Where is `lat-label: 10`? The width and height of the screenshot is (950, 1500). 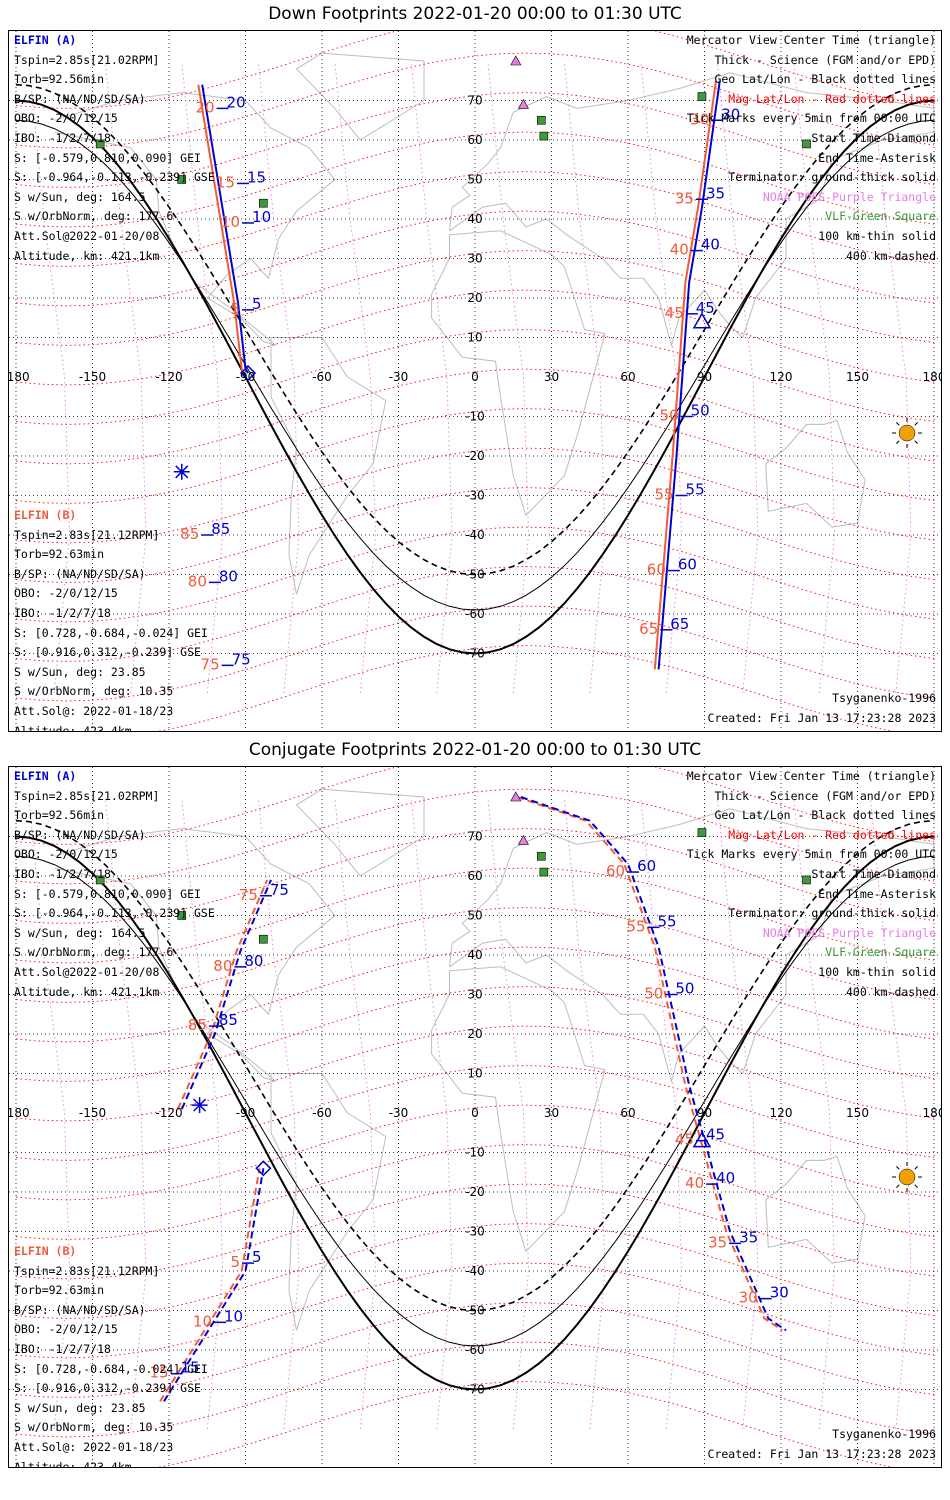
lat-label: 10 is located at coordinates (474, 1074).